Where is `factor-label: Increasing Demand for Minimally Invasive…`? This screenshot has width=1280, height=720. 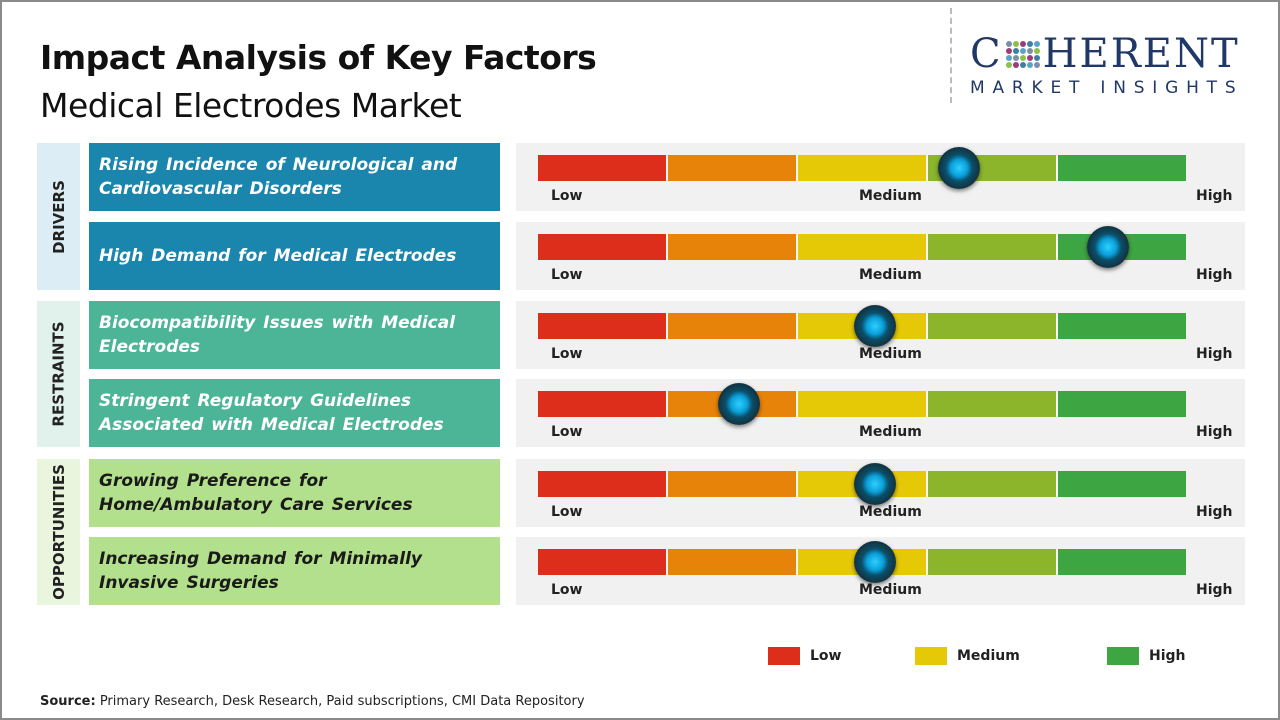
factor-label: Increasing Demand for Minimally Invasive… is located at coordinates (294, 571).